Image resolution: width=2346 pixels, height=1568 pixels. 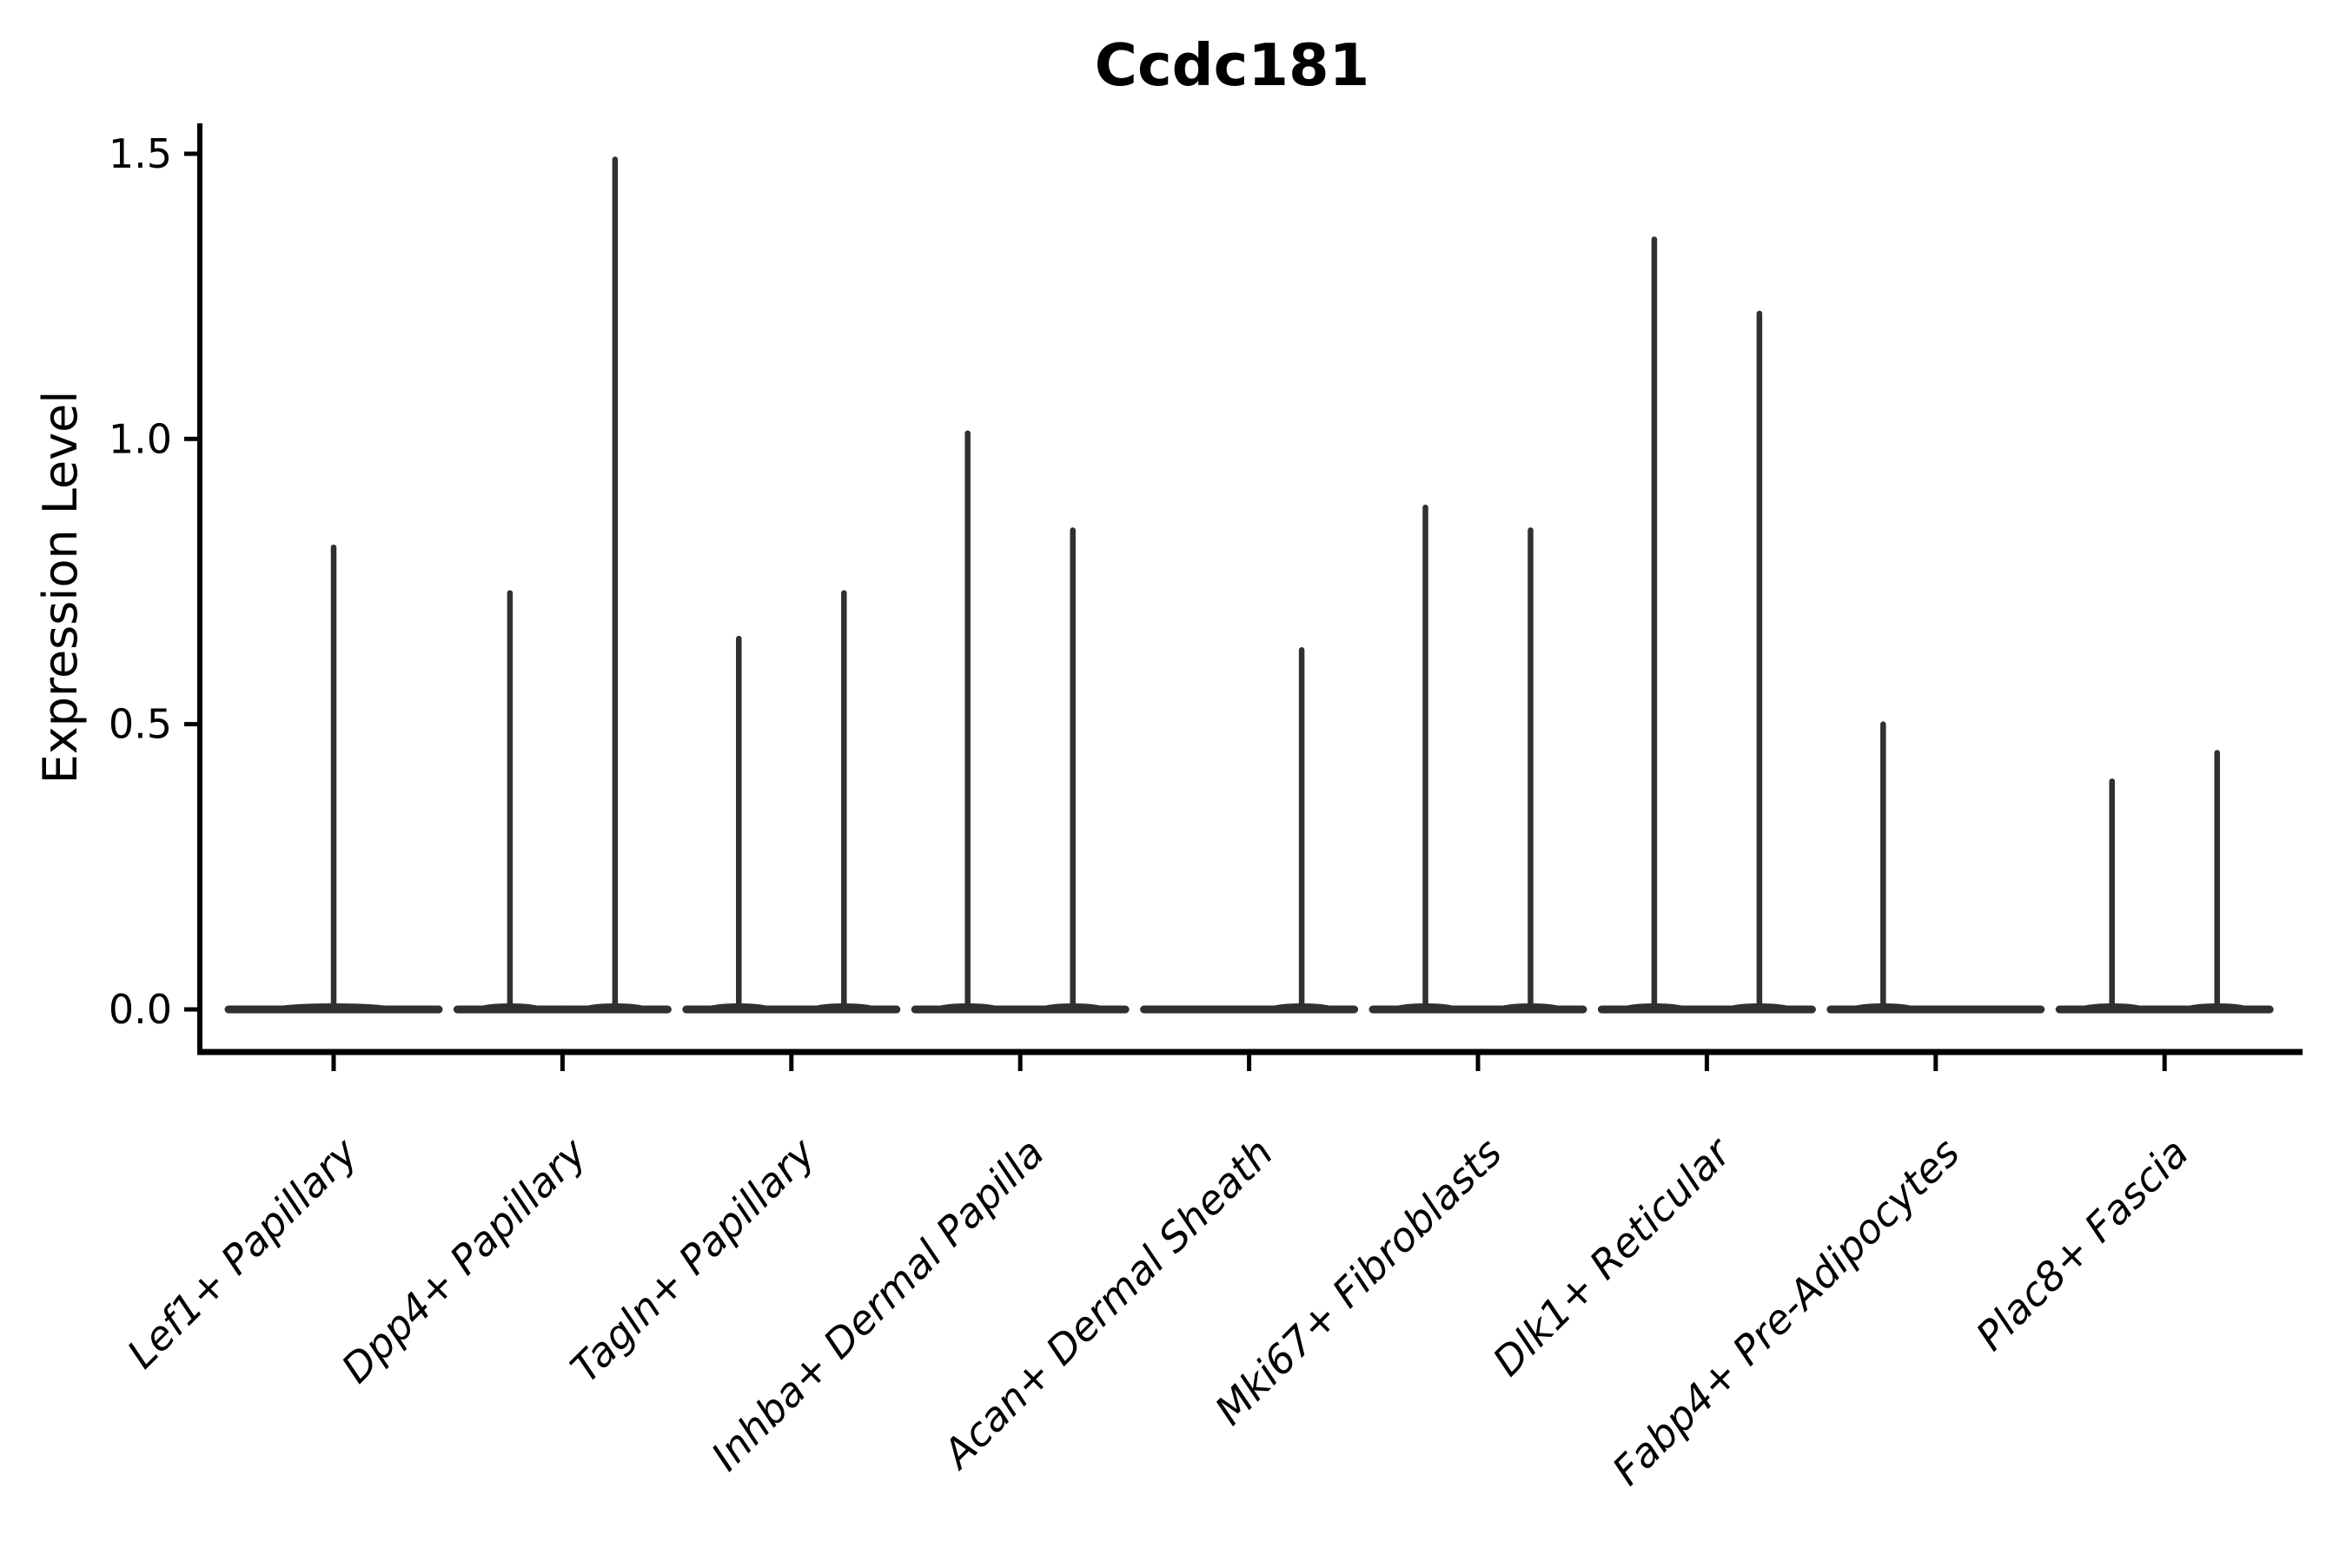 What do you see at coordinates (464, 1260) in the screenshot?
I see `x-tick-label: Dpp4+ Papillary` at bounding box center [464, 1260].